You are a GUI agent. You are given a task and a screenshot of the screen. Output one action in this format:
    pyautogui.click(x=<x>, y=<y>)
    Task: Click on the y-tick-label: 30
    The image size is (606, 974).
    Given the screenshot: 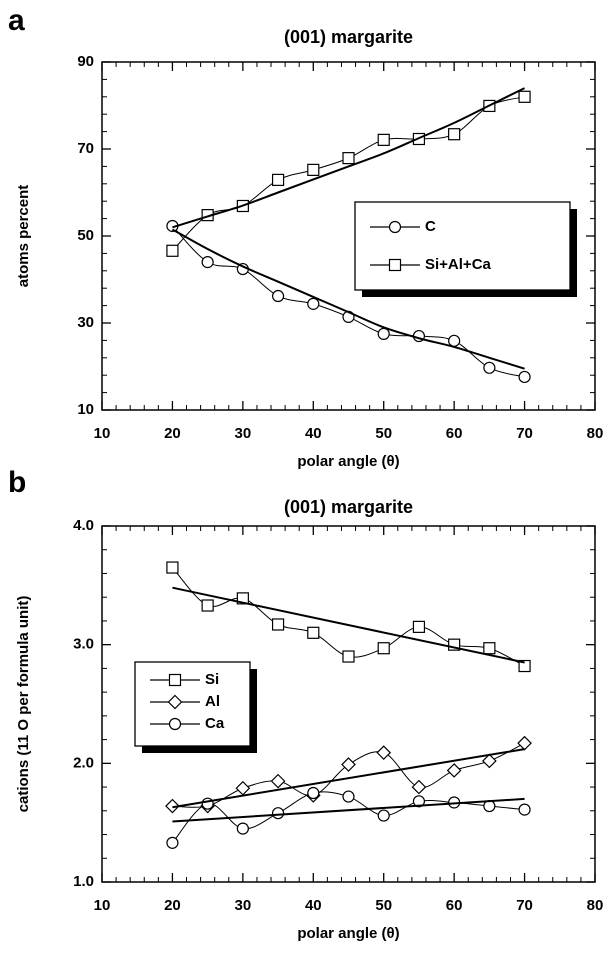 What is the action you would take?
    pyautogui.click(x=85, y=322)
    